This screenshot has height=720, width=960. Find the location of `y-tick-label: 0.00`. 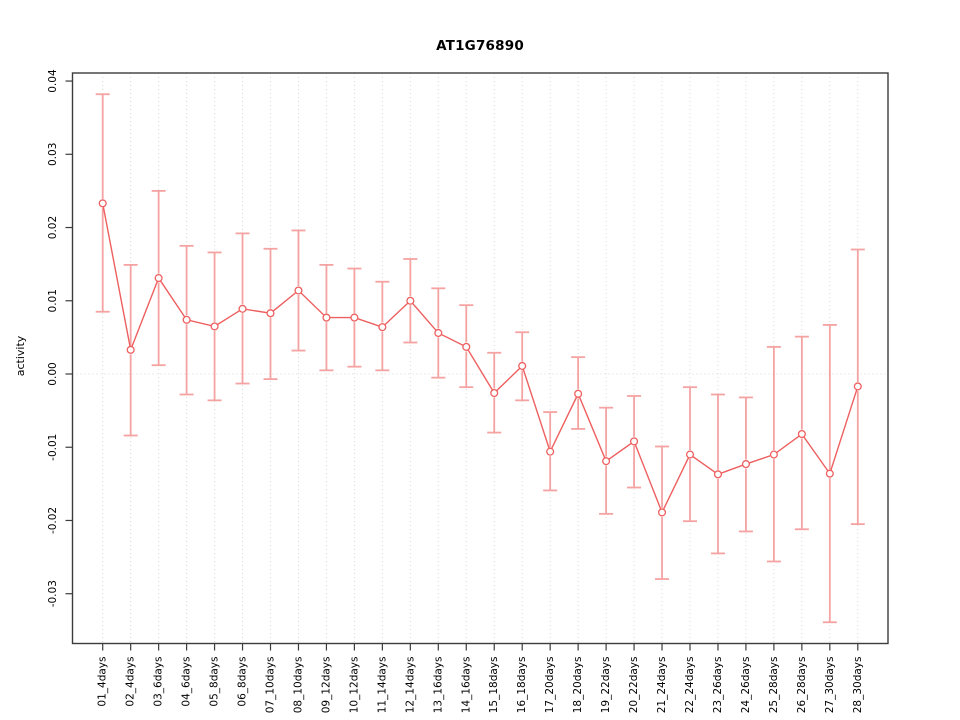

y-tick-label: 0.00 is located at coordinates (53, 373).